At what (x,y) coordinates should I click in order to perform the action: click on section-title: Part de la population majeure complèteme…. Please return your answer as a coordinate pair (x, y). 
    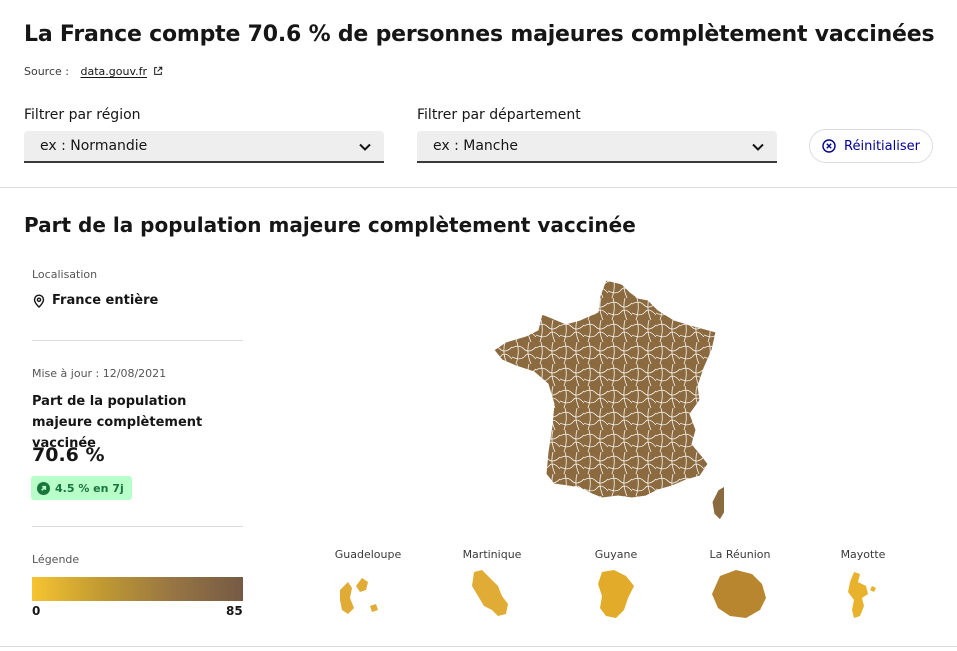
    Looking at the image, I should click on (330, 225).